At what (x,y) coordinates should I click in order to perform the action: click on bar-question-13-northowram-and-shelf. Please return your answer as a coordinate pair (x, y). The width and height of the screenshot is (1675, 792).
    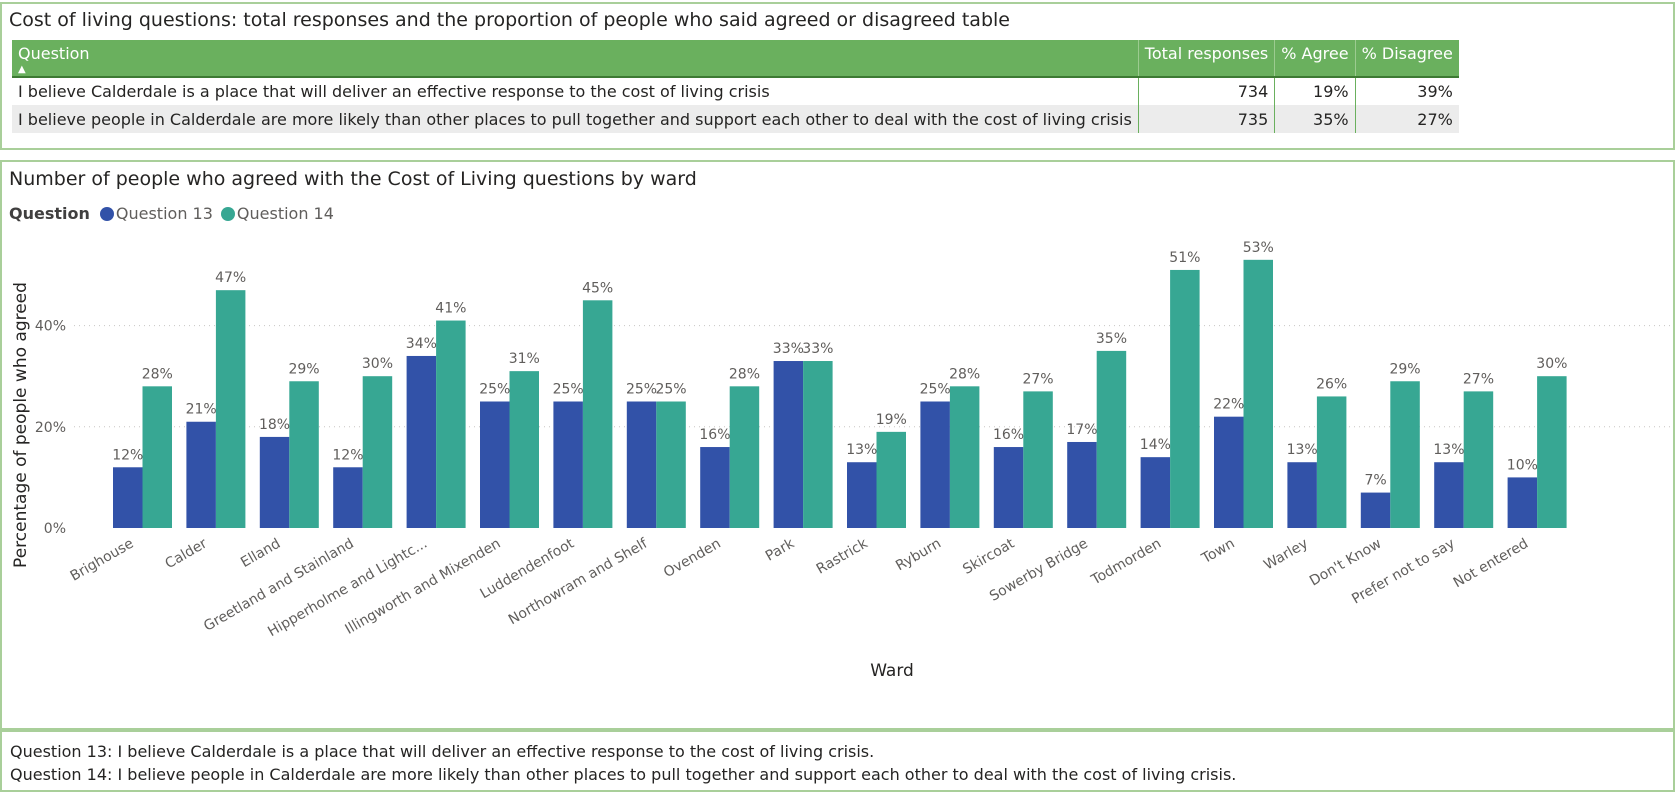
    Looking at the image, I should click on (641, 464).